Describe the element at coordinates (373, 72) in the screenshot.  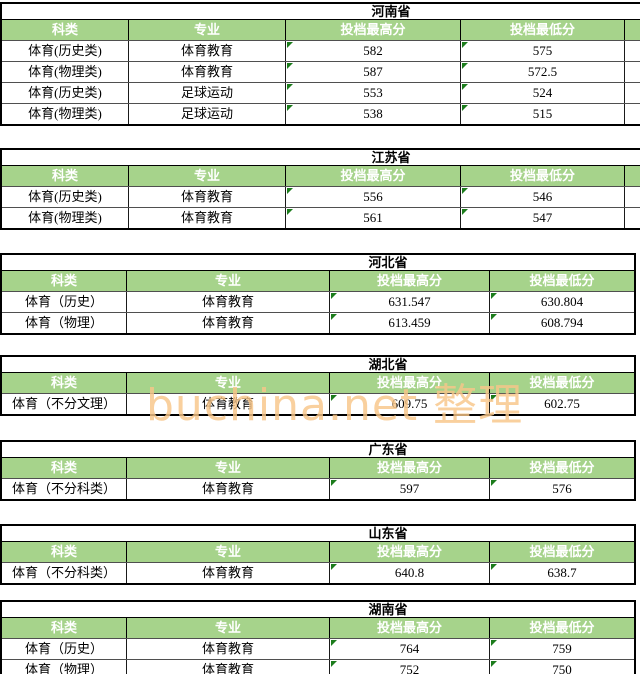
I see `score-cell: 587` at that location.